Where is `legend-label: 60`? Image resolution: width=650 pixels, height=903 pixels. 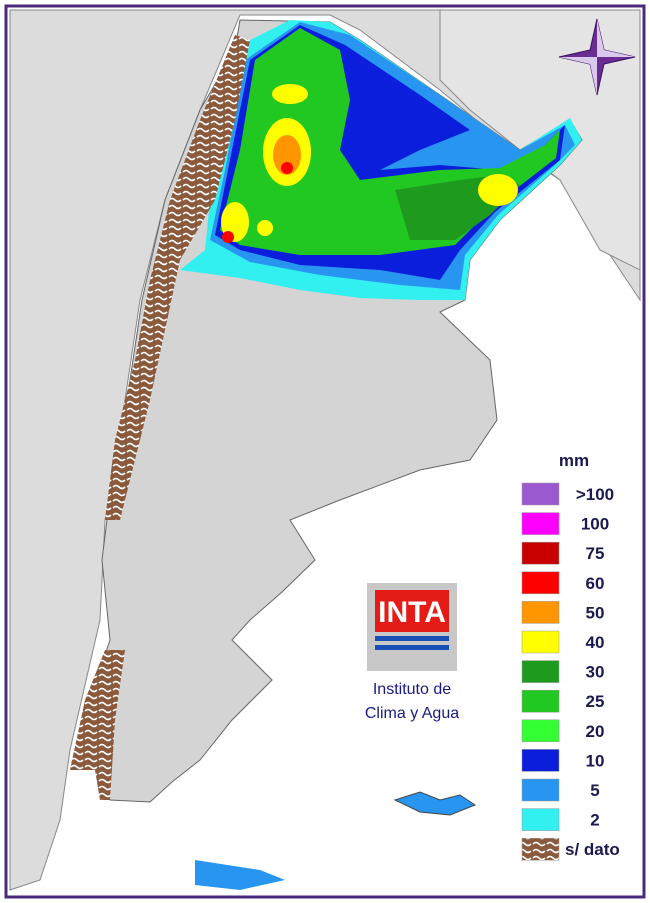 legend-label: 60 is located at coordinates (595, 583).